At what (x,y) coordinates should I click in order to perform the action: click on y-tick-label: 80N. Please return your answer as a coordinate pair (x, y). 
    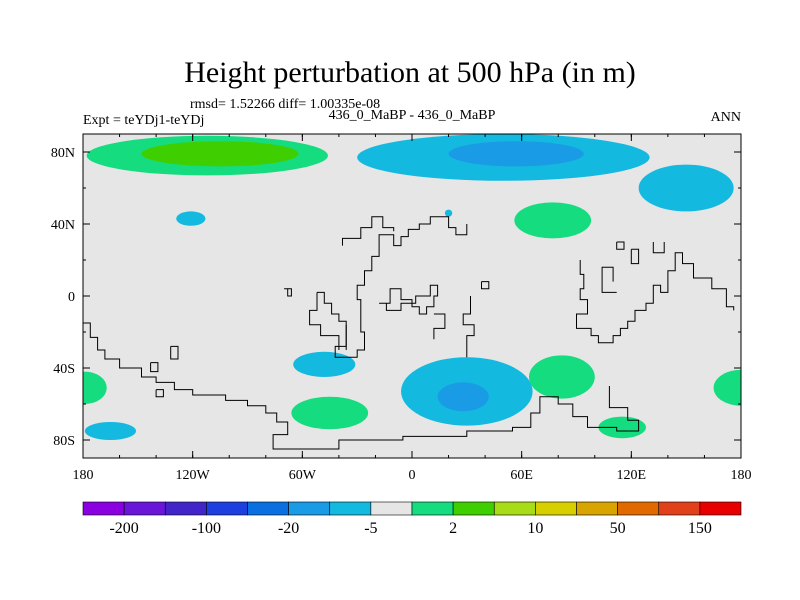
    Looking at the image, I should click on (63, 153).